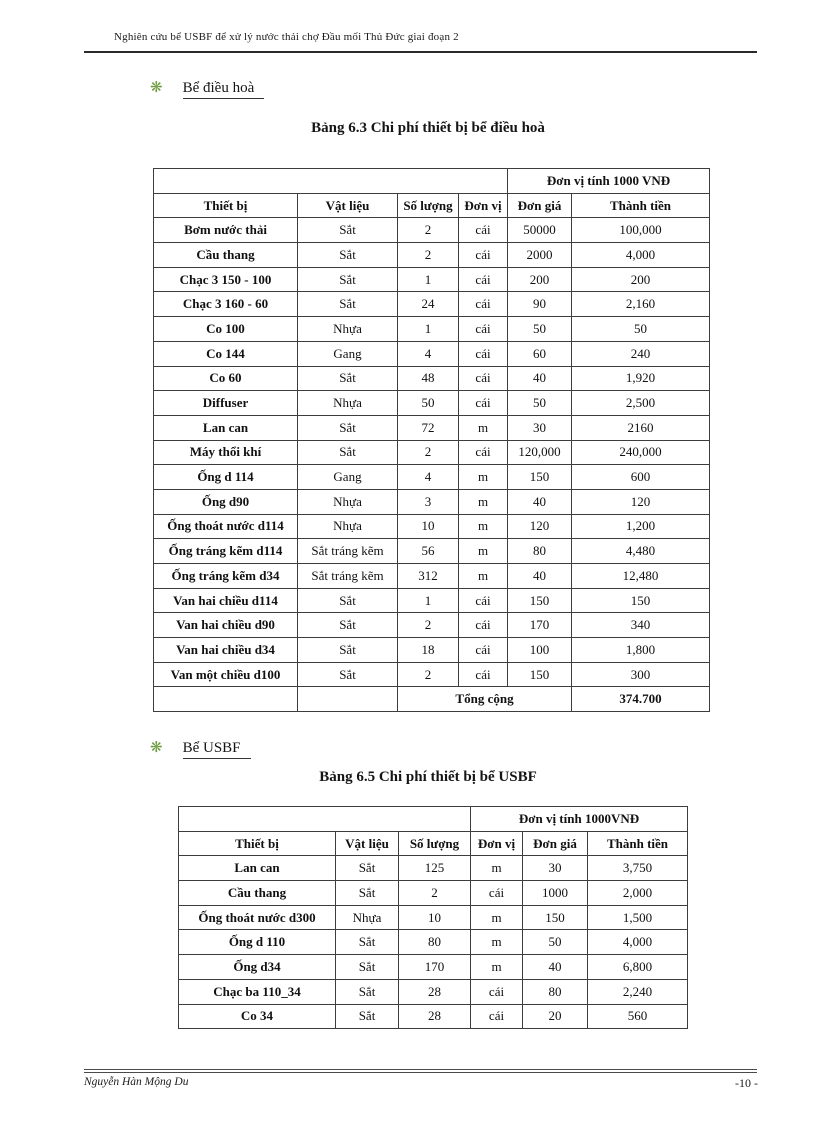 The image size is (816, 1123). I want to click on value-cell: 312, so click(428, 576).